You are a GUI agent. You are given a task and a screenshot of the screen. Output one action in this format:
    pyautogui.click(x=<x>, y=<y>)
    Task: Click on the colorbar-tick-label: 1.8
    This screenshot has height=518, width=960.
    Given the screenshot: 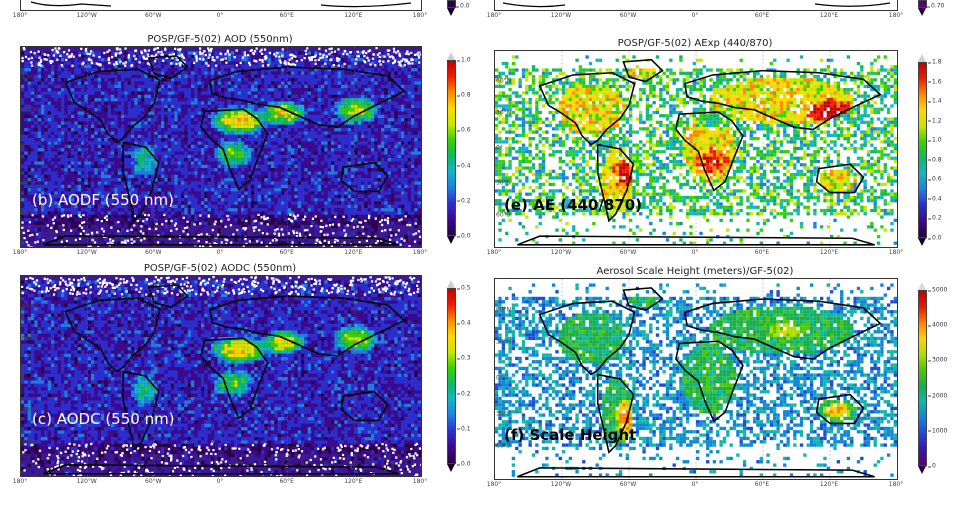 What is the action you would take?
    pyautogui.click(x=935, y=62)
    